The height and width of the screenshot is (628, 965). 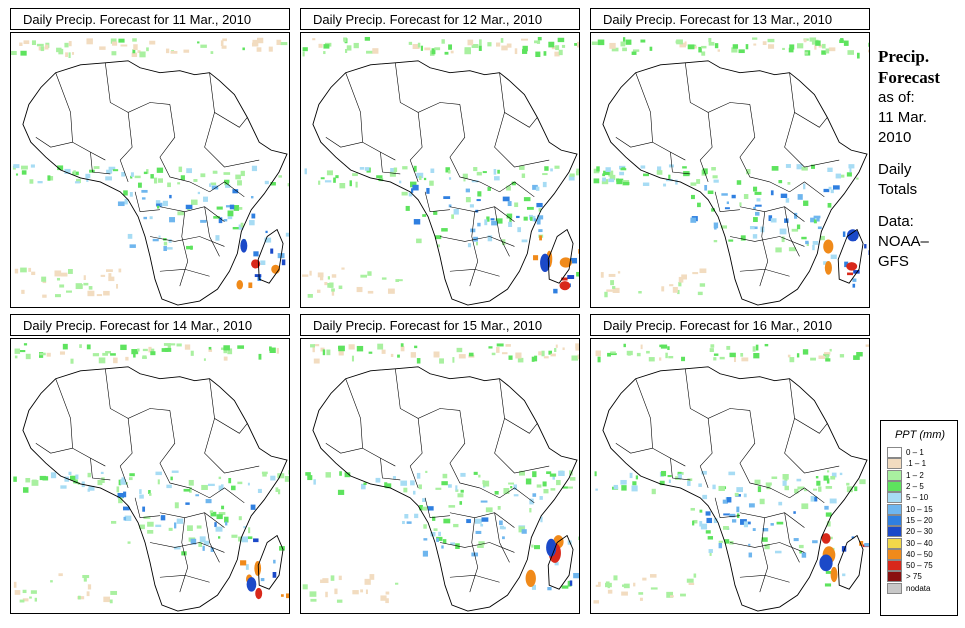 What do you see at coordinates (919, 554) in the screenshot?
I see `legend-label: 40 – 50` at bounding box center [919, 554].